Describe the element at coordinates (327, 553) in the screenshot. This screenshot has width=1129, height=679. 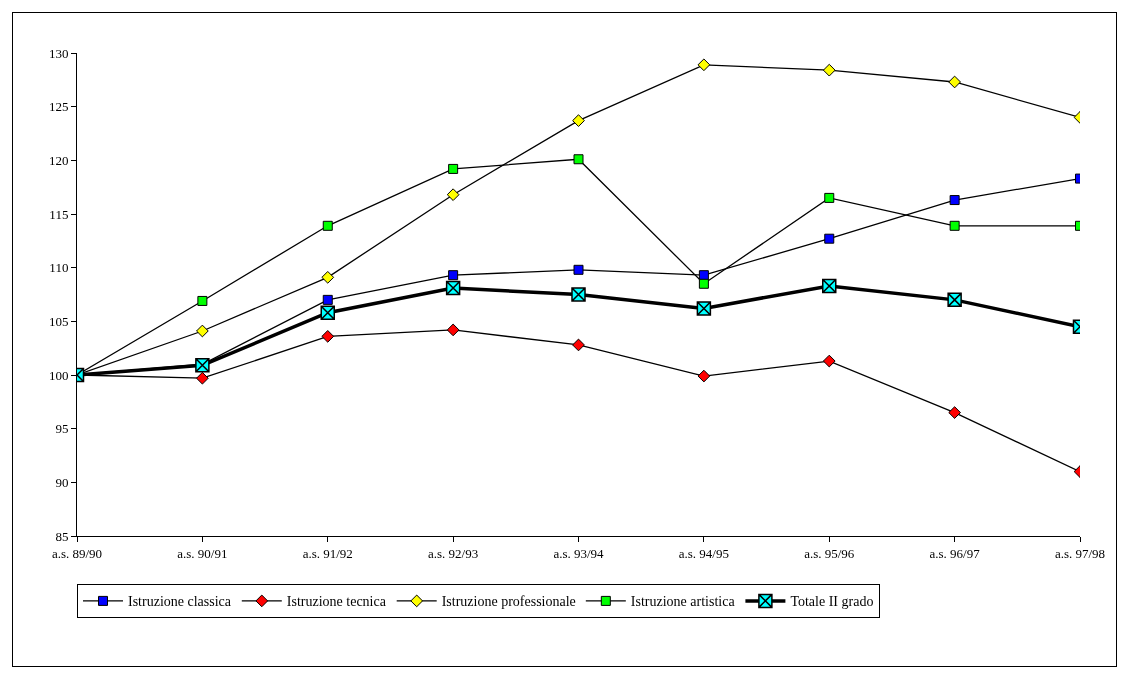
I see `x-tick-label: a.s. 91/92` at that location.